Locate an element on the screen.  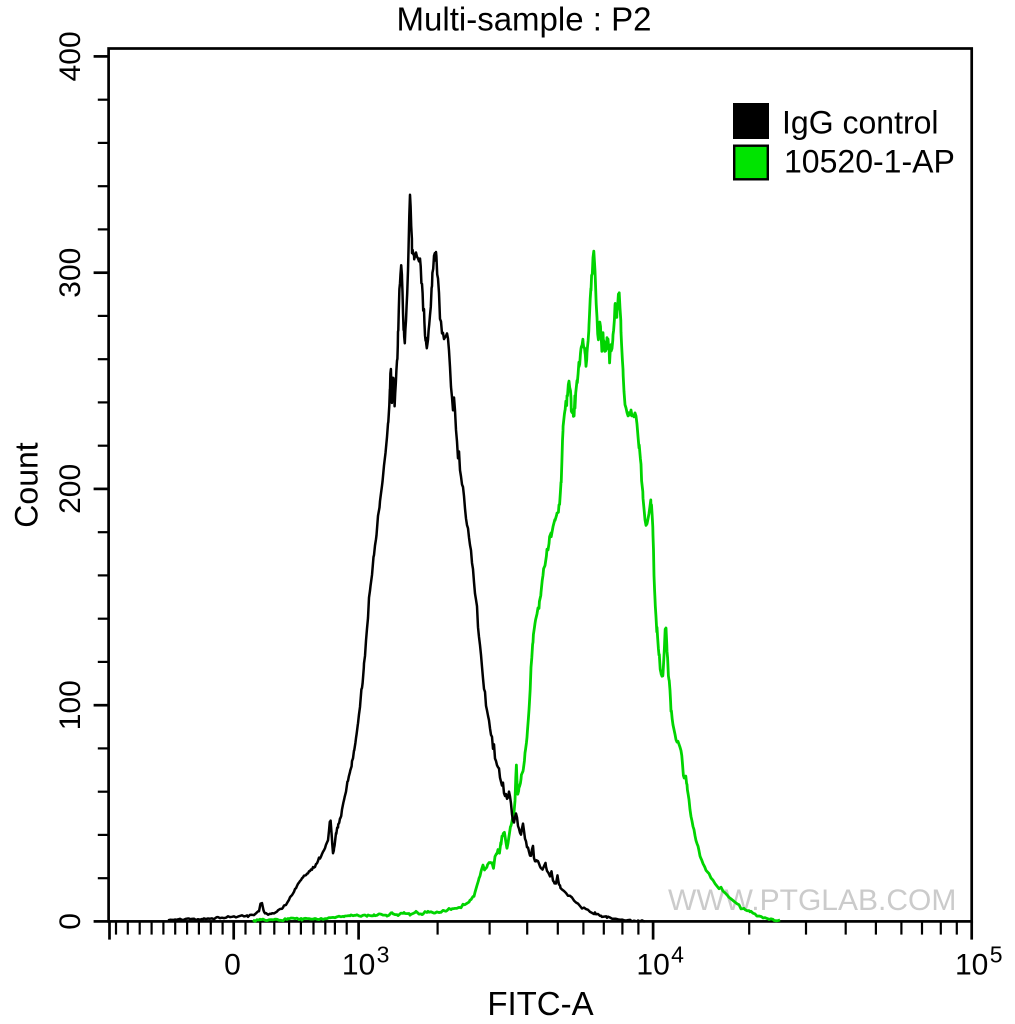
svg-text: FITC-A is located at coordinates (540, 1003).